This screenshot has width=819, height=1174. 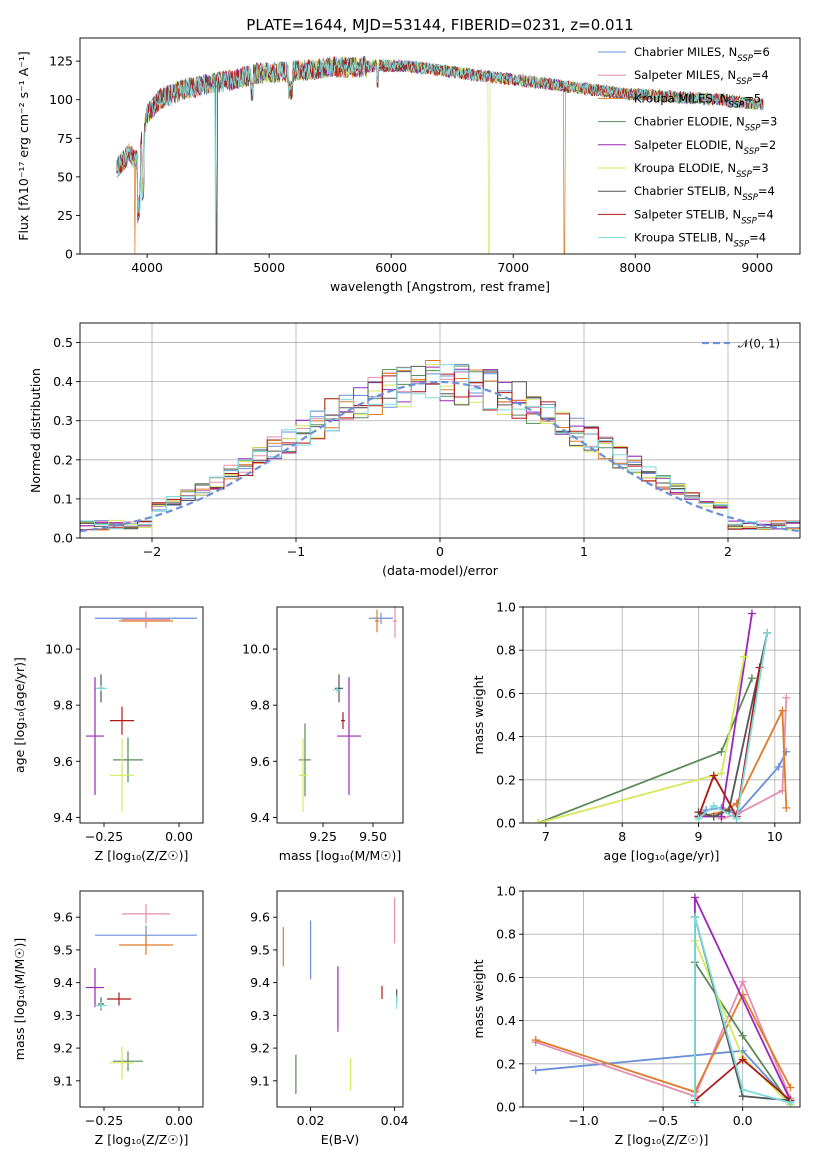 I want to click on y-tick-label: 0.2, so click(x=506, y=779).